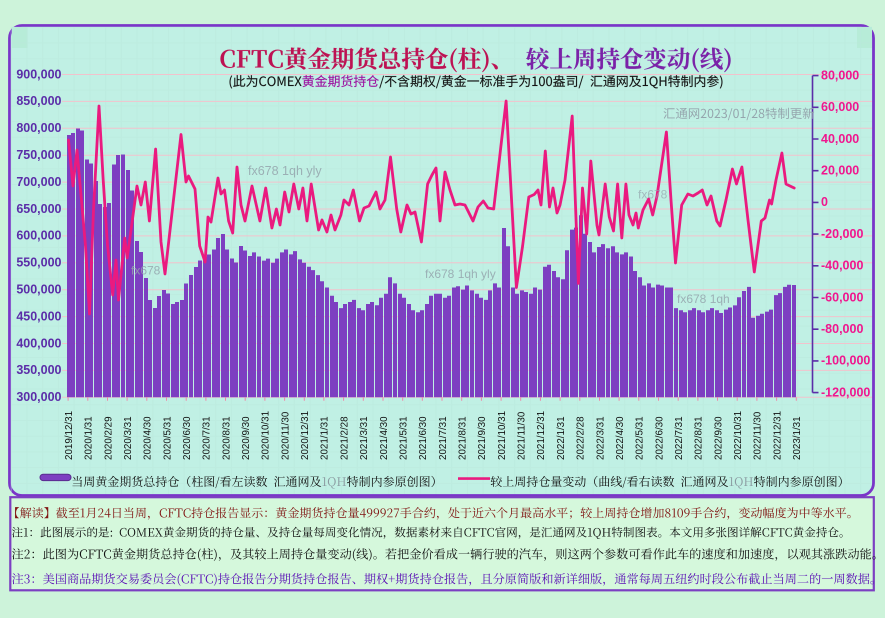 The image size is (885, 618). What do you see at coordinates (522, 435) in the screenshot?
I see `svg-text: 2021/11/30` at bounding box center [522, 435].